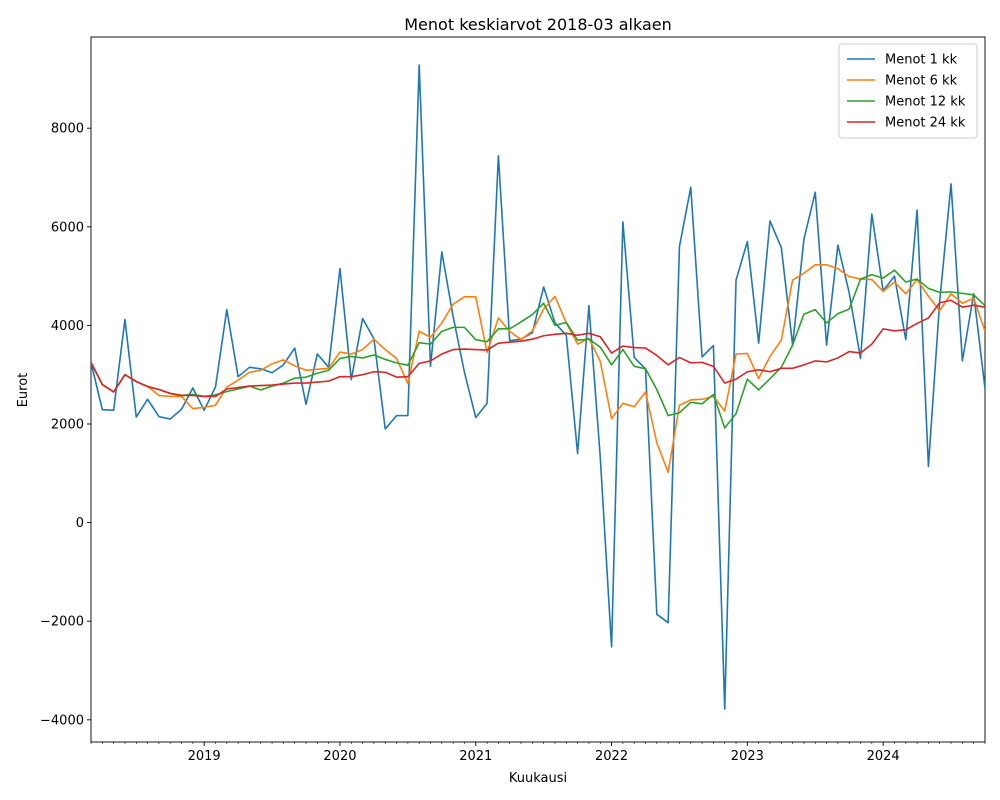 This screenshot has height=800, width=1000. What do you see at coordinates (339, 756) in the screenshot?
I see `x-tick-label: 2020` at bounding box center [339, 756].